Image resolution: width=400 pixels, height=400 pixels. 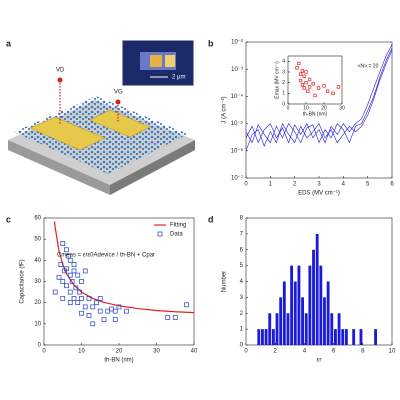 What do you see at coordinates (315, 114) in the screenshot?
I see `x-axis-label: th-BN (nm)` at bounding box center [315, 114].